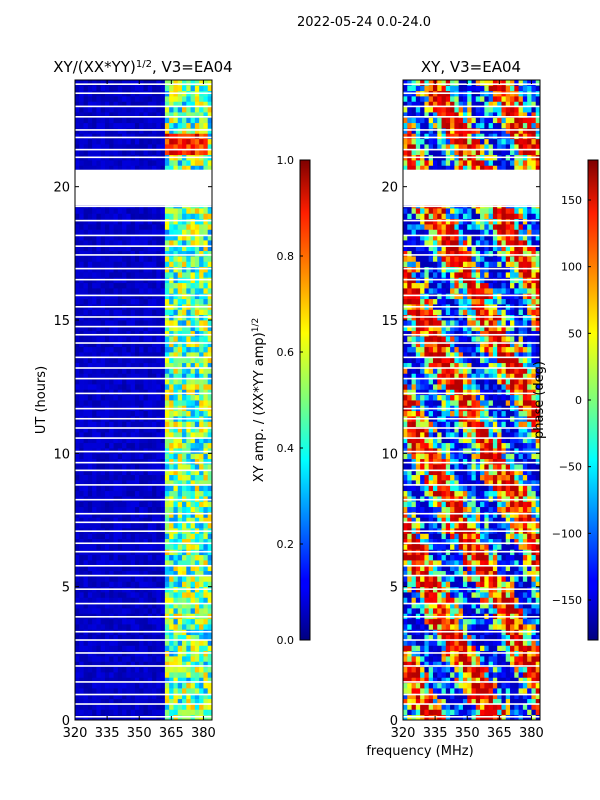 Image resolution: width=600 pixels, height=800 pixels. Describe the element at coordinates (143, 485) in the screenshot. I see `flagged-row` at that location.